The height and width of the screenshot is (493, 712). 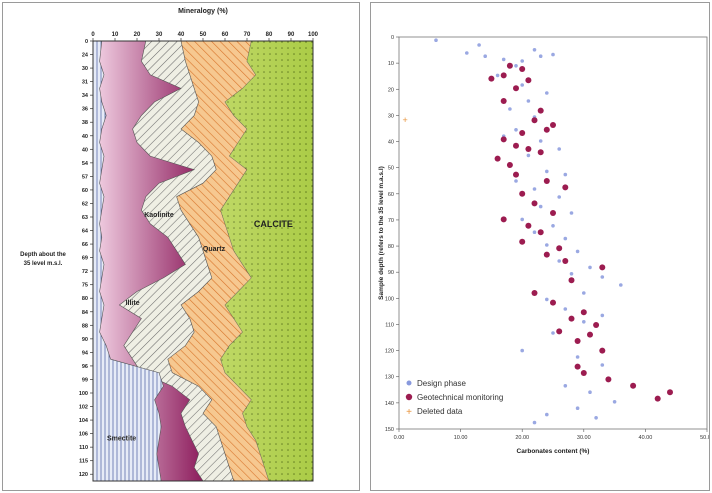 What do you see at coordinates (85, 150) in the screenshot?
I see `y-tick-label: 40` at bounding box center [85, 150].